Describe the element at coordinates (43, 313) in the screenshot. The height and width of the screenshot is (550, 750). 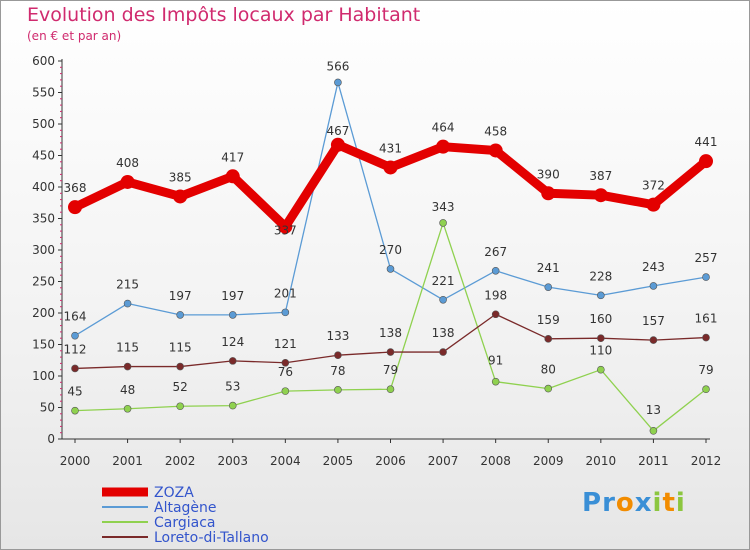
I see `y-tick-label: 200` at that location.